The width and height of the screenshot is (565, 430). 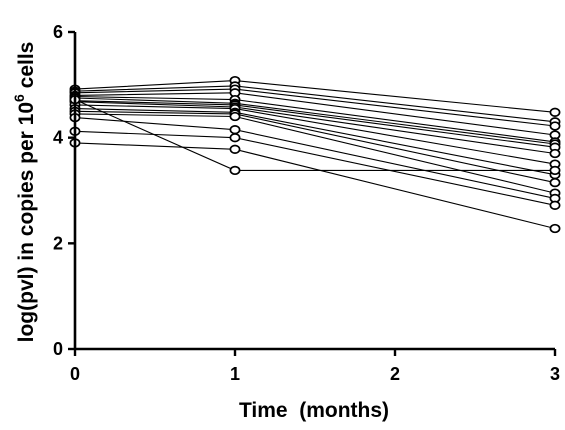 What do you see at coordinates (58, 349) in the screenshot?
I see `y-tick-label: 0` at bounding box center [58, 349].